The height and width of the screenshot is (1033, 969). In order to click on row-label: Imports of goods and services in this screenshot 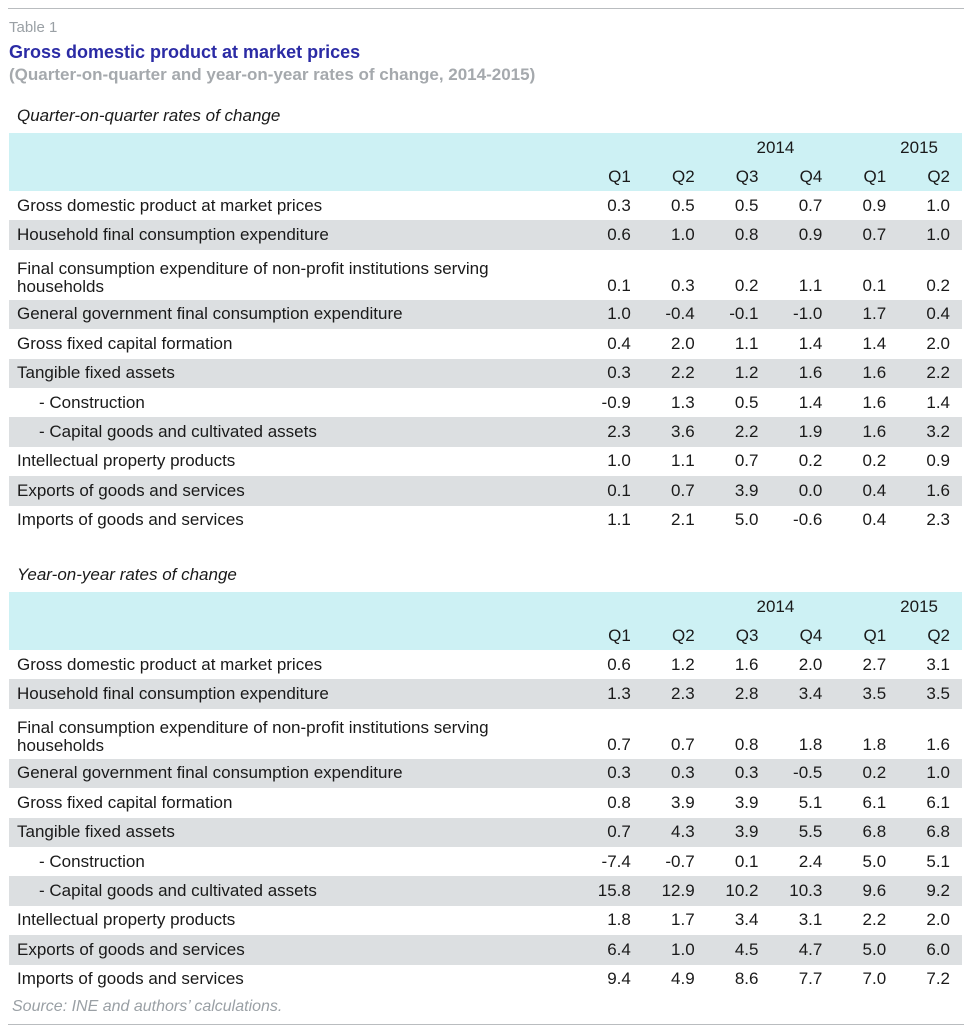, I will do `click(130, 520)`.